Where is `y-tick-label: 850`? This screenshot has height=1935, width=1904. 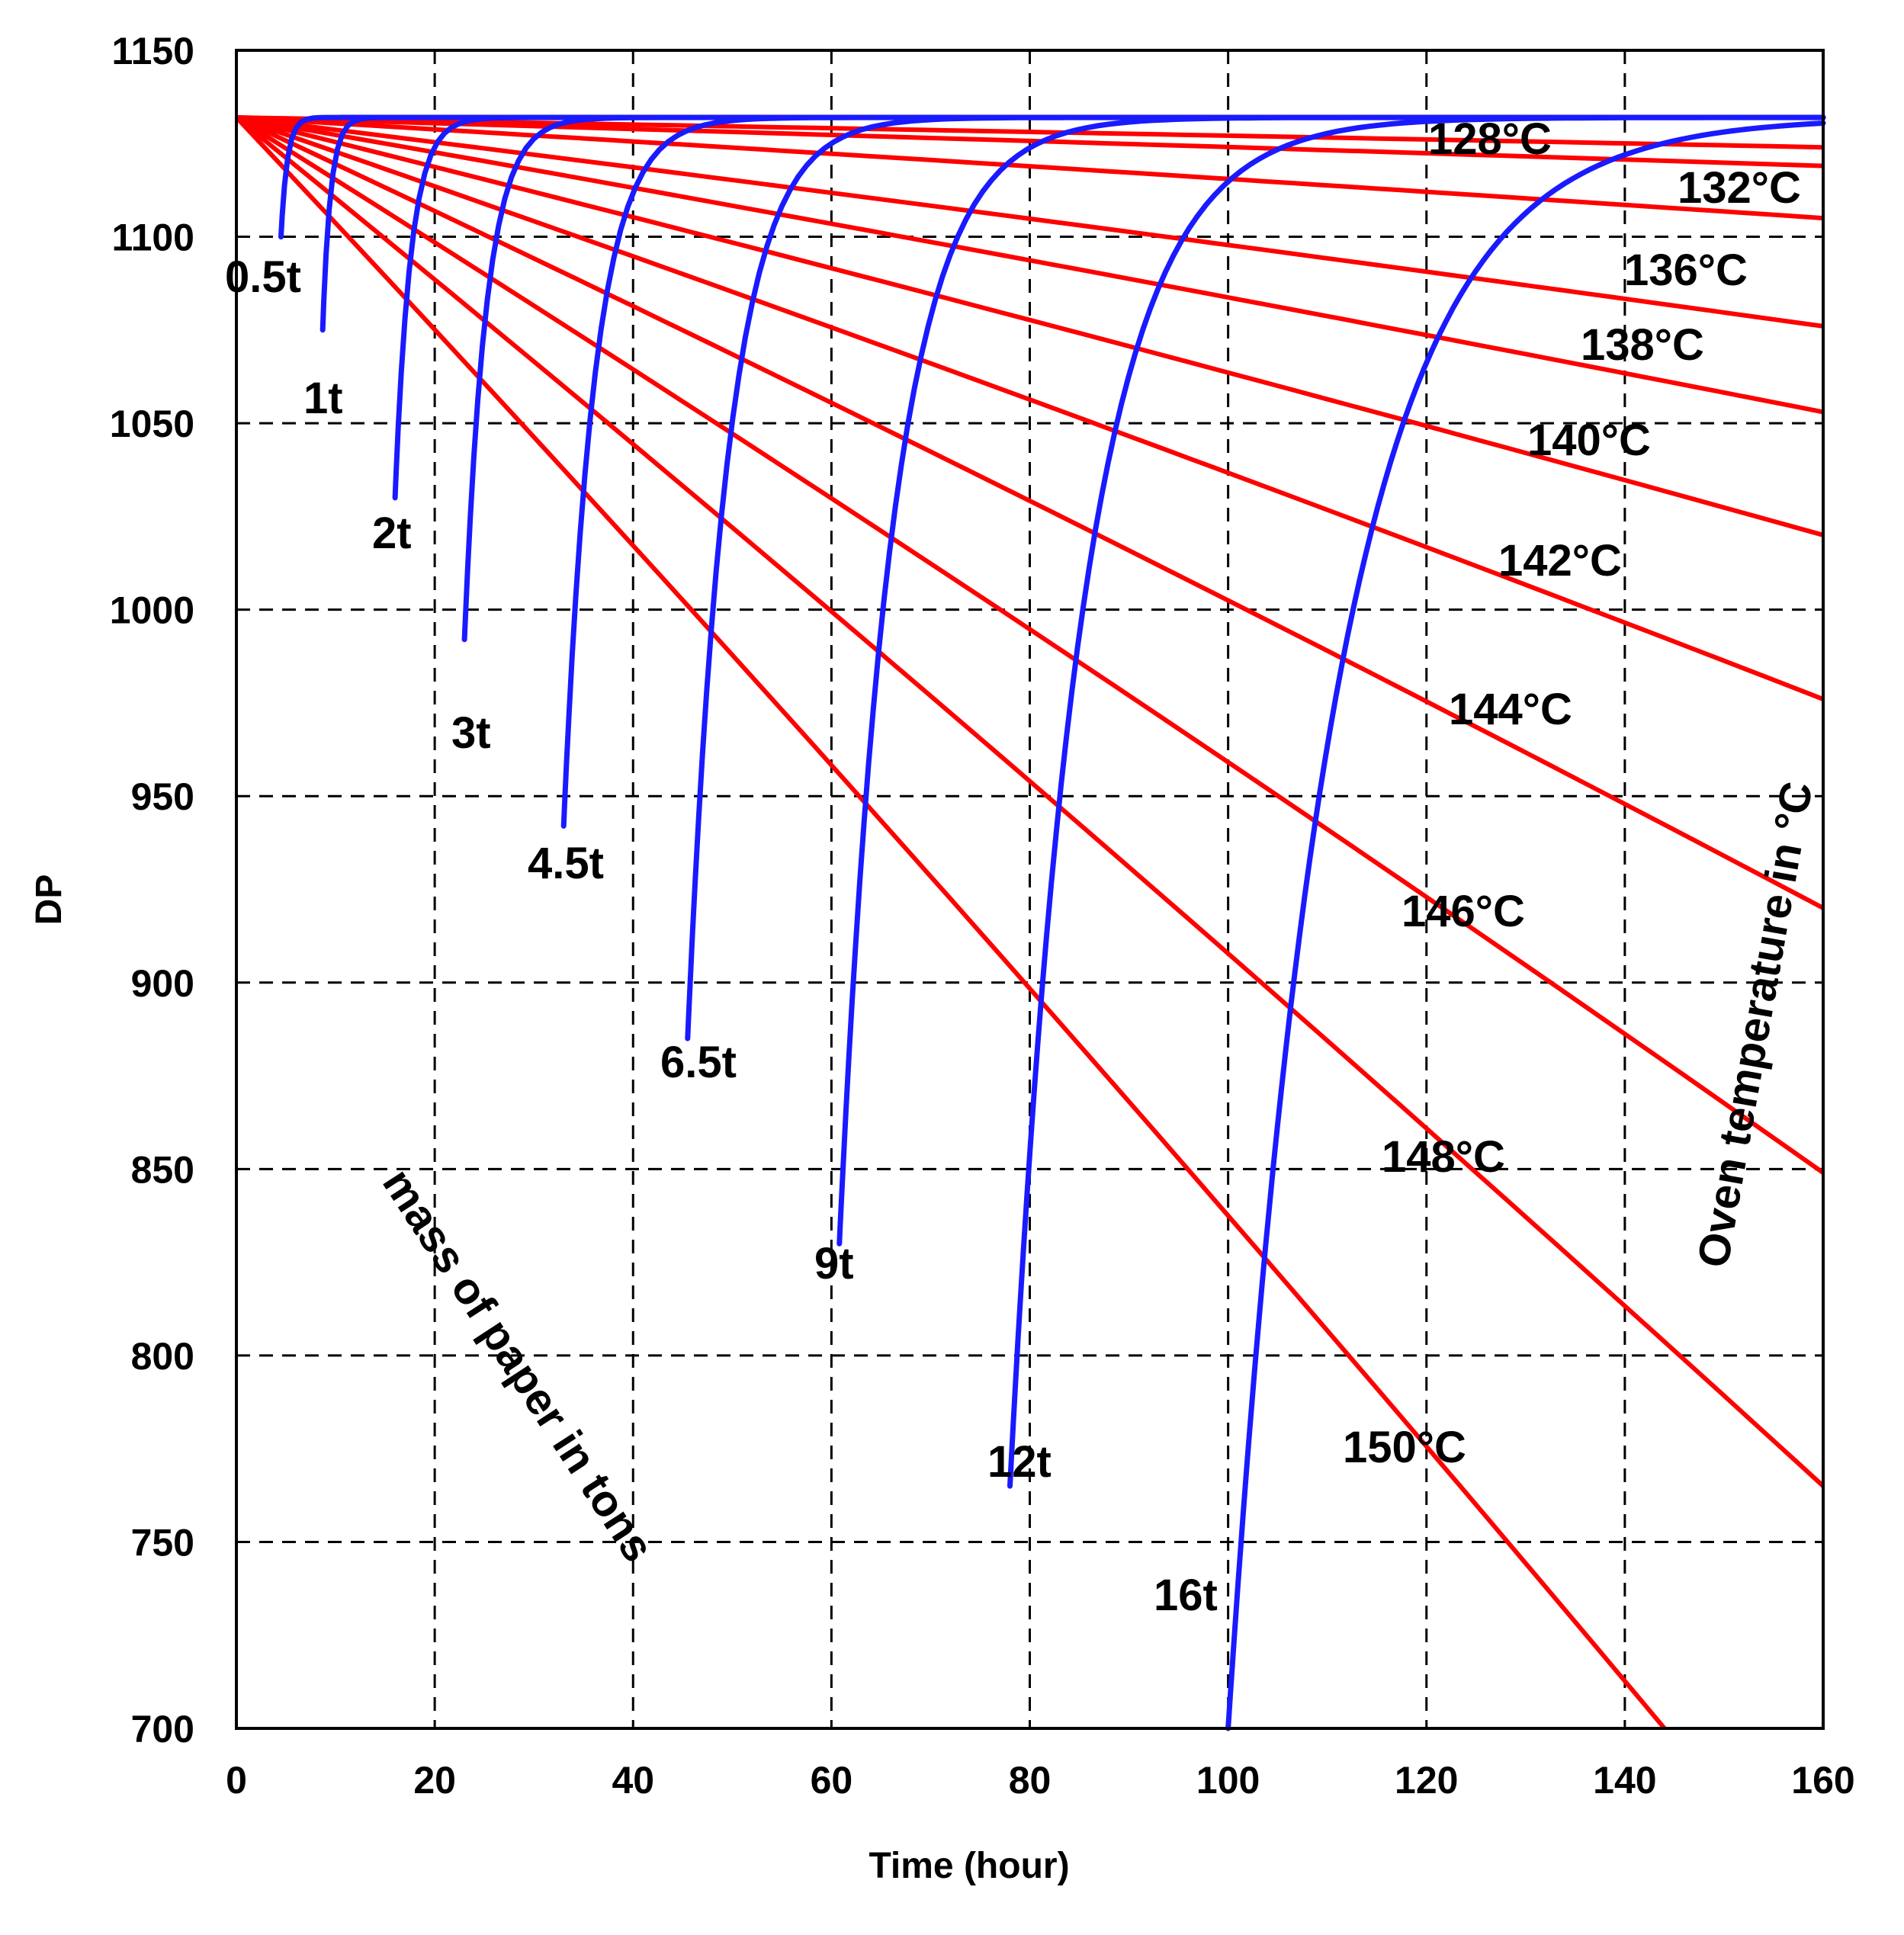 y-tick-label: 850 is located at coordinates (162, 1169).